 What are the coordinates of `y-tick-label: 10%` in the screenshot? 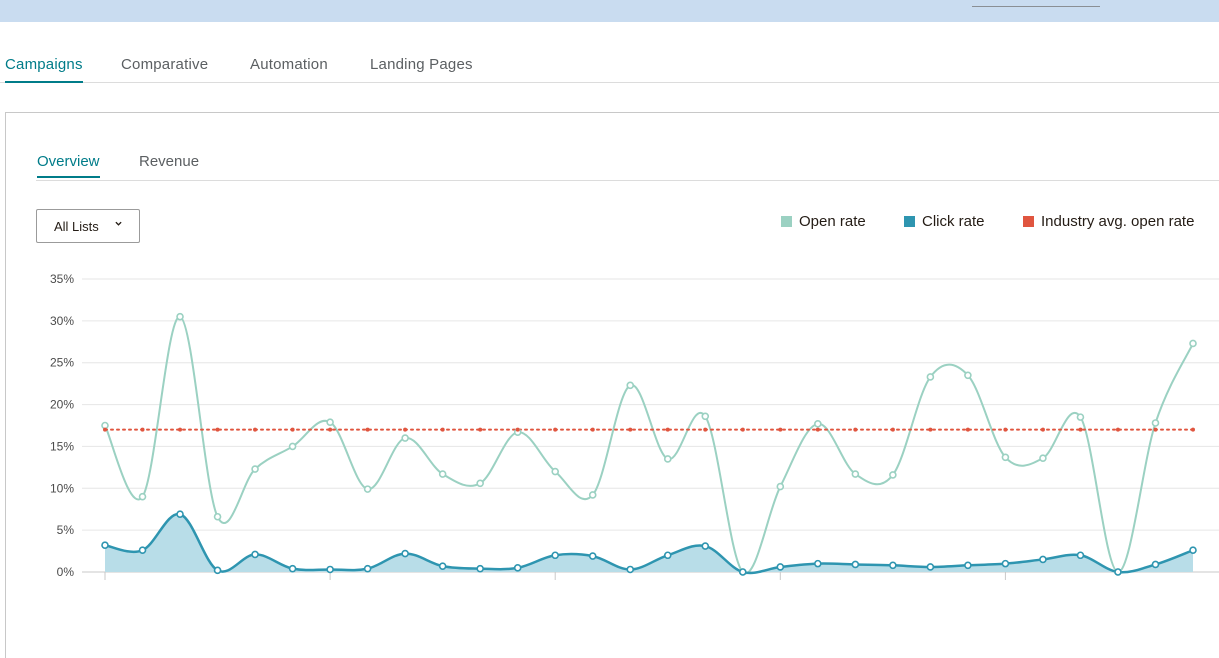 It's located at (62, 488).